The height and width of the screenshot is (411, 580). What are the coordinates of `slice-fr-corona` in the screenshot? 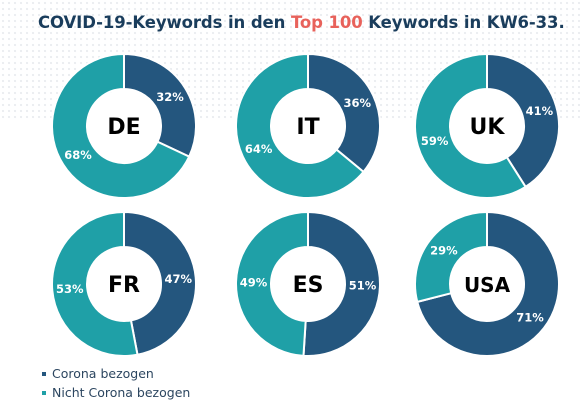 It's located at (160, 283).